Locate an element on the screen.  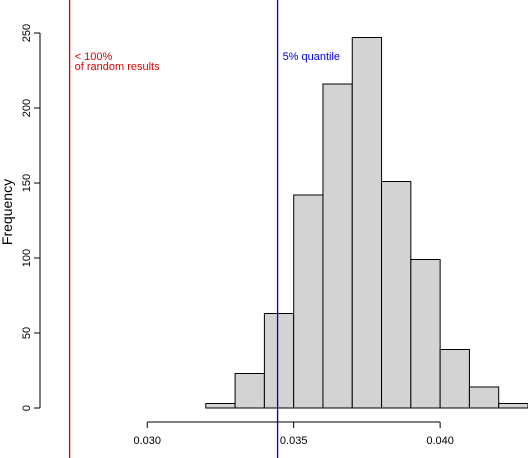
x-tick-label: 0.040 is located at coordinates (440, 441).